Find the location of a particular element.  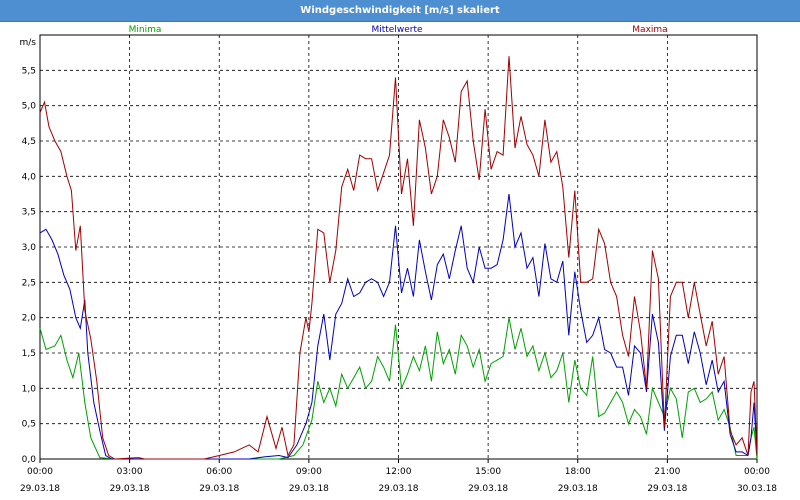

y-tick-label: 0,5 is located at coordinates (29, 425).